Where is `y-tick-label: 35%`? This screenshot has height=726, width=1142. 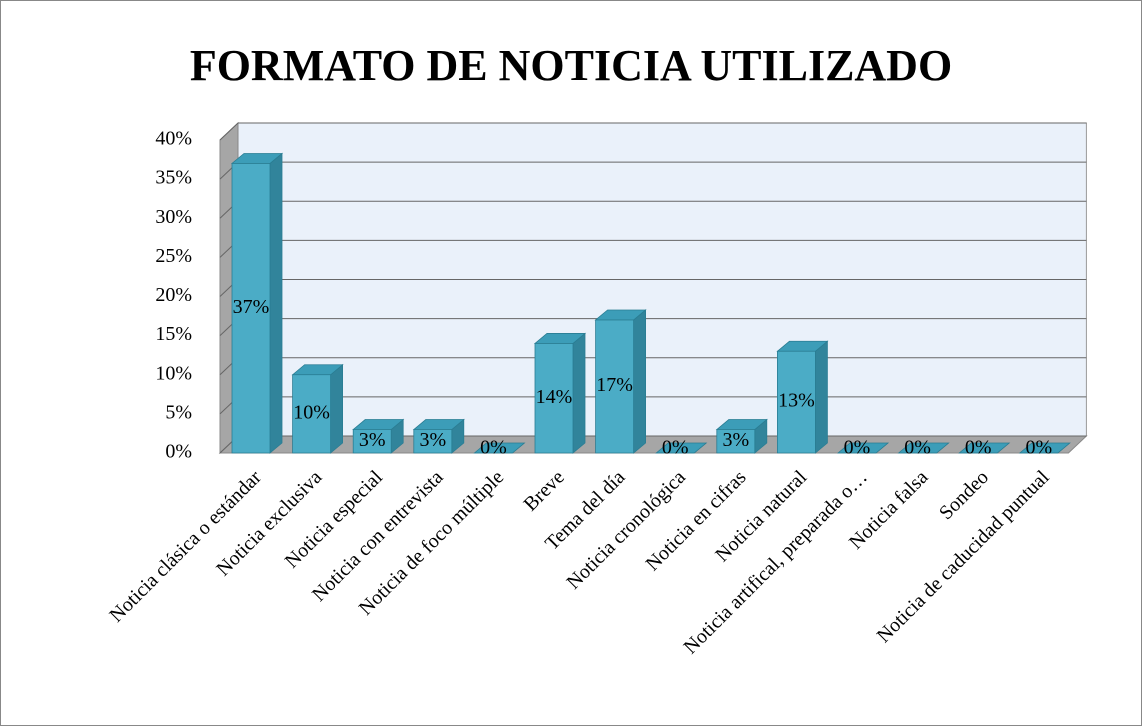 y-tick-label: 35% is located at coordinates (173, 178).